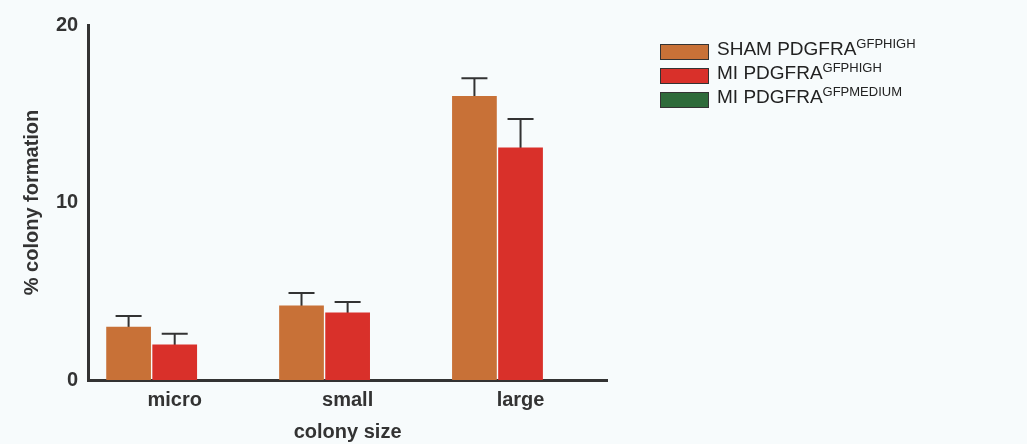  I want to click on x-tick-label: small, so click(348, 398).